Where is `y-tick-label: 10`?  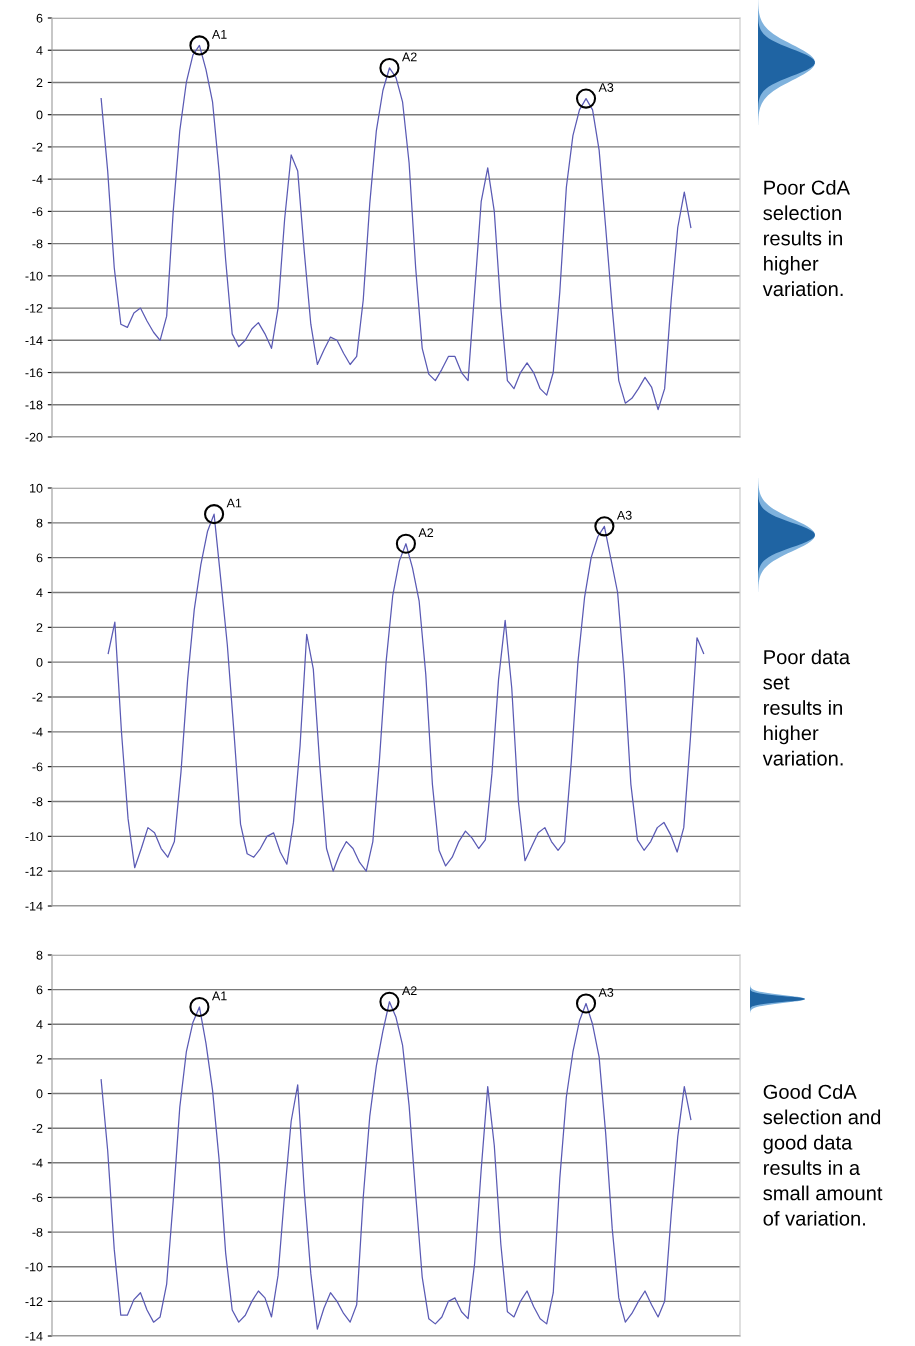 y-tick-label: 10 is located at coordinates (36, 488).